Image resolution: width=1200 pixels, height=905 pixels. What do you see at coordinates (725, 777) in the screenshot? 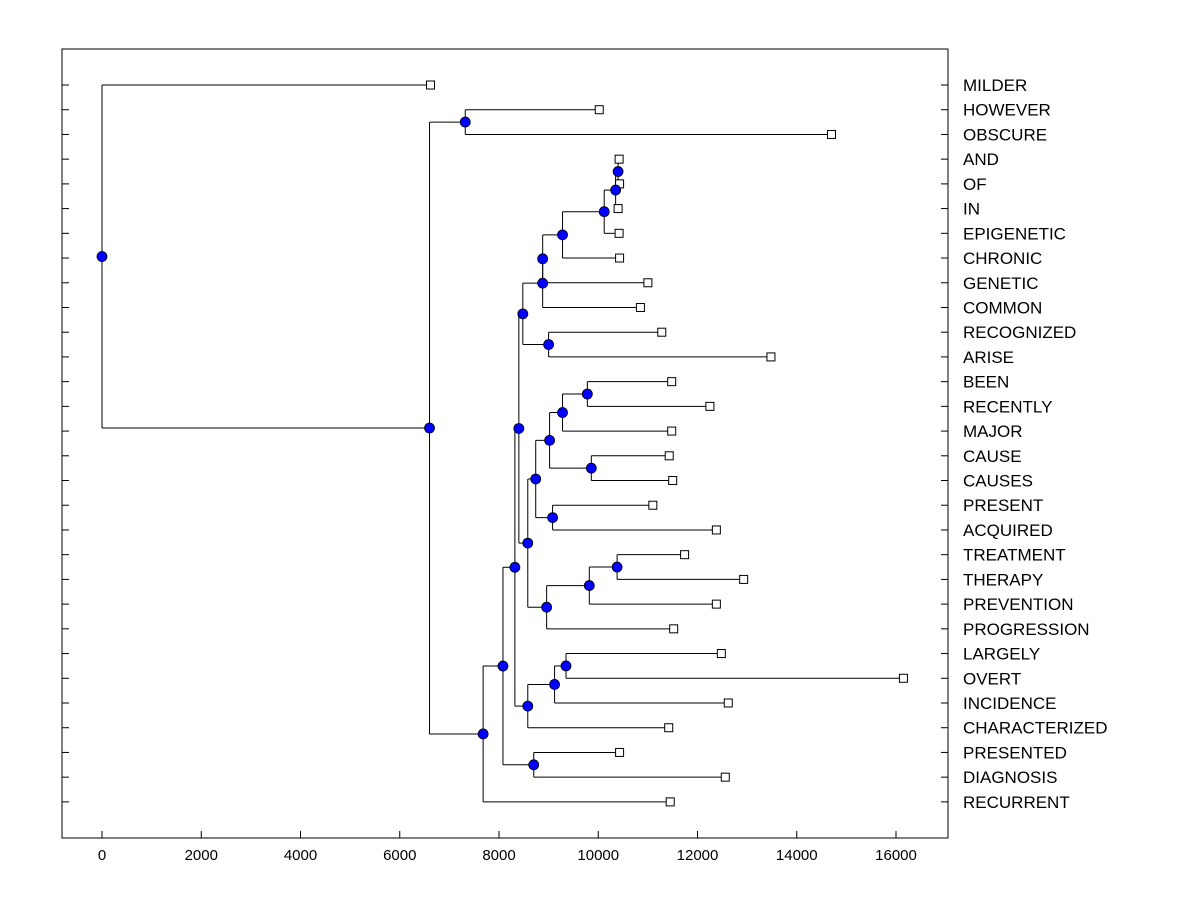
I see `leaf-marker-diagnosis` at bounding box center [725, 777].